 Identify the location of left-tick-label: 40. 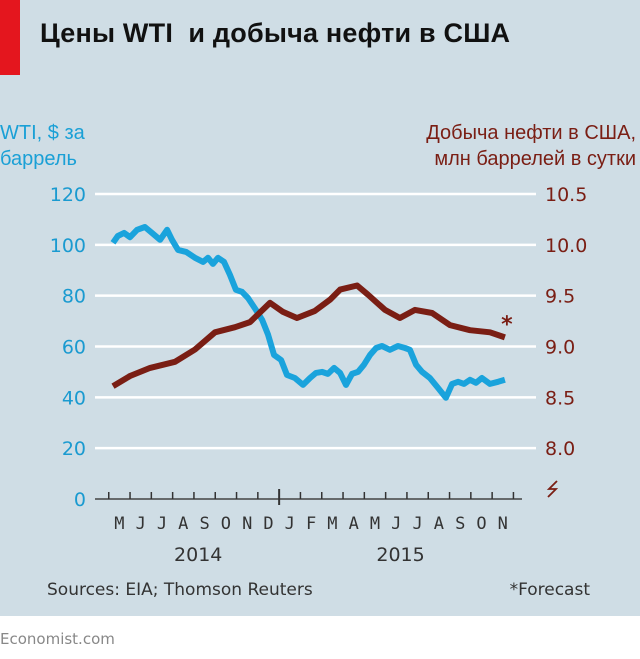
(74, 398).